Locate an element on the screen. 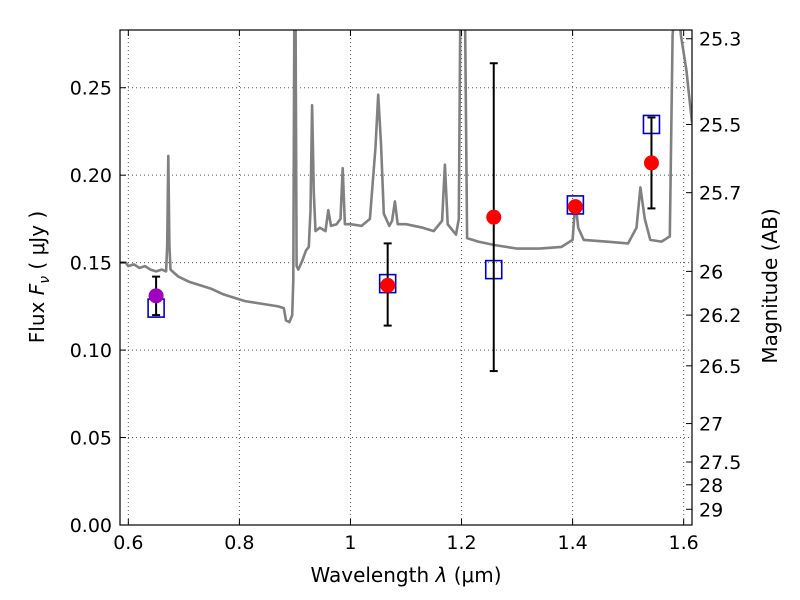 The height and width of the screenshot is (600, 800). y2-axis-title: Magnitude (AB) is located at coordinates (770, 285).